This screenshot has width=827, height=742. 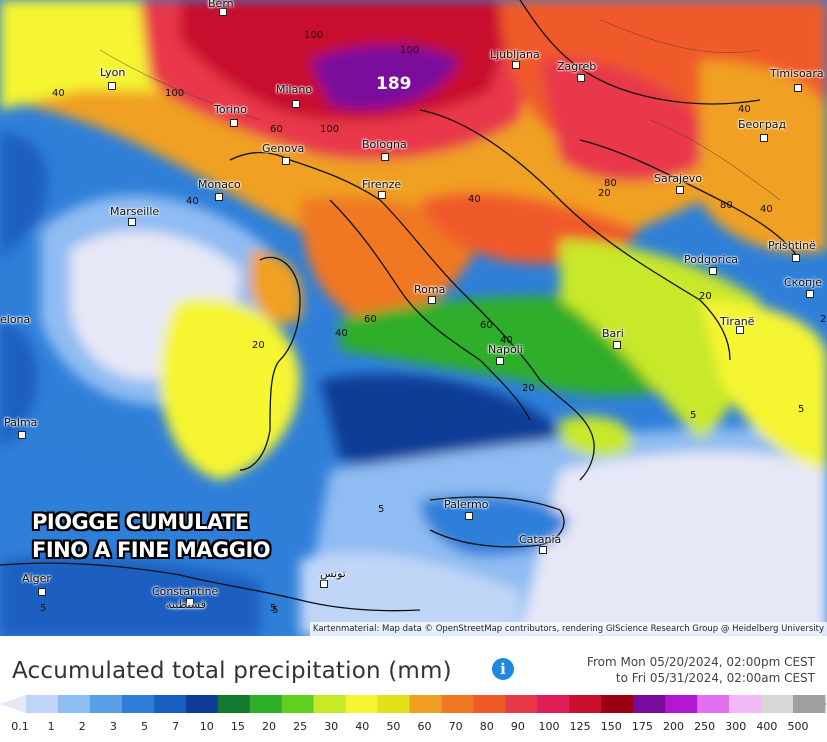 What do you see at coordinates (455, 726) in the screenshot?
I see `scale-tick-label: 70` at bounding box center [455, 726].